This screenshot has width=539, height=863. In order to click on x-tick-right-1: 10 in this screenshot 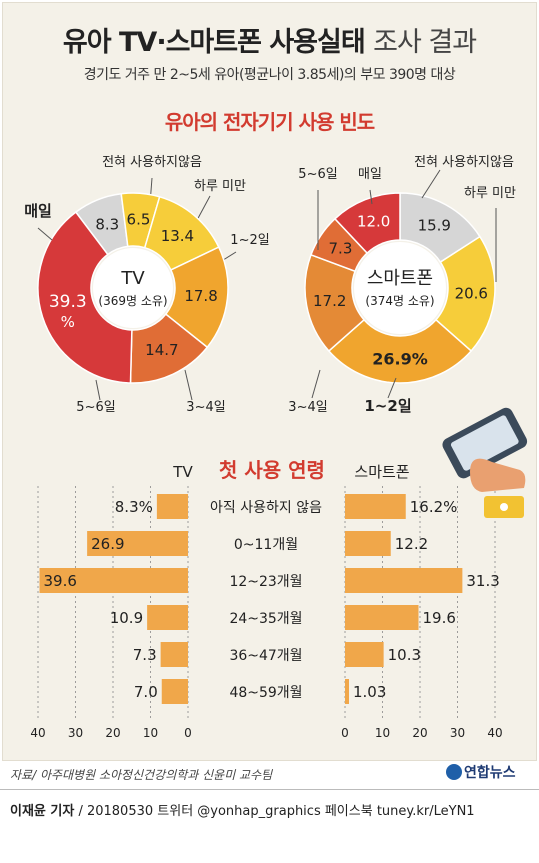, I will do `click(382, 733)`.